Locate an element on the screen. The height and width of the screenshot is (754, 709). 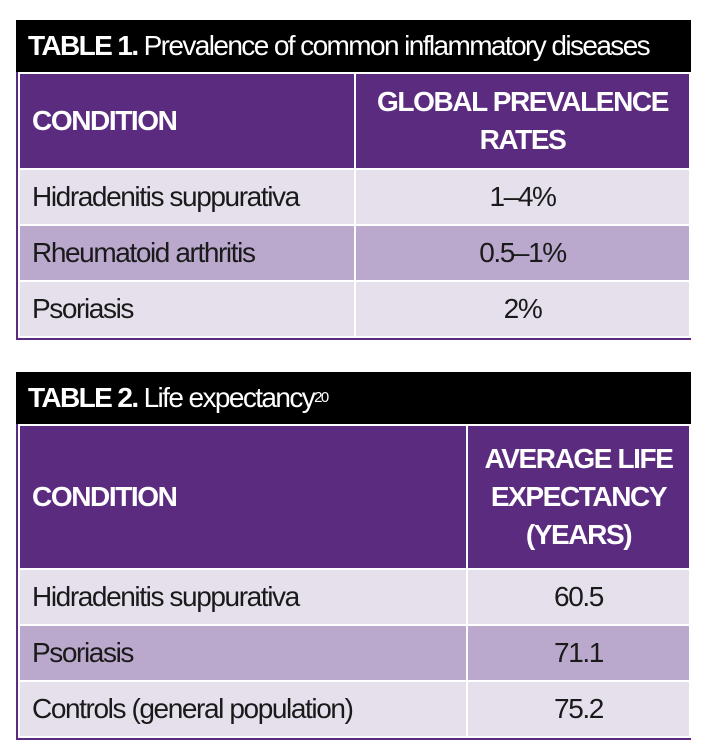
condition-cell: Controls (general population) is located at coordinates (243, 709).